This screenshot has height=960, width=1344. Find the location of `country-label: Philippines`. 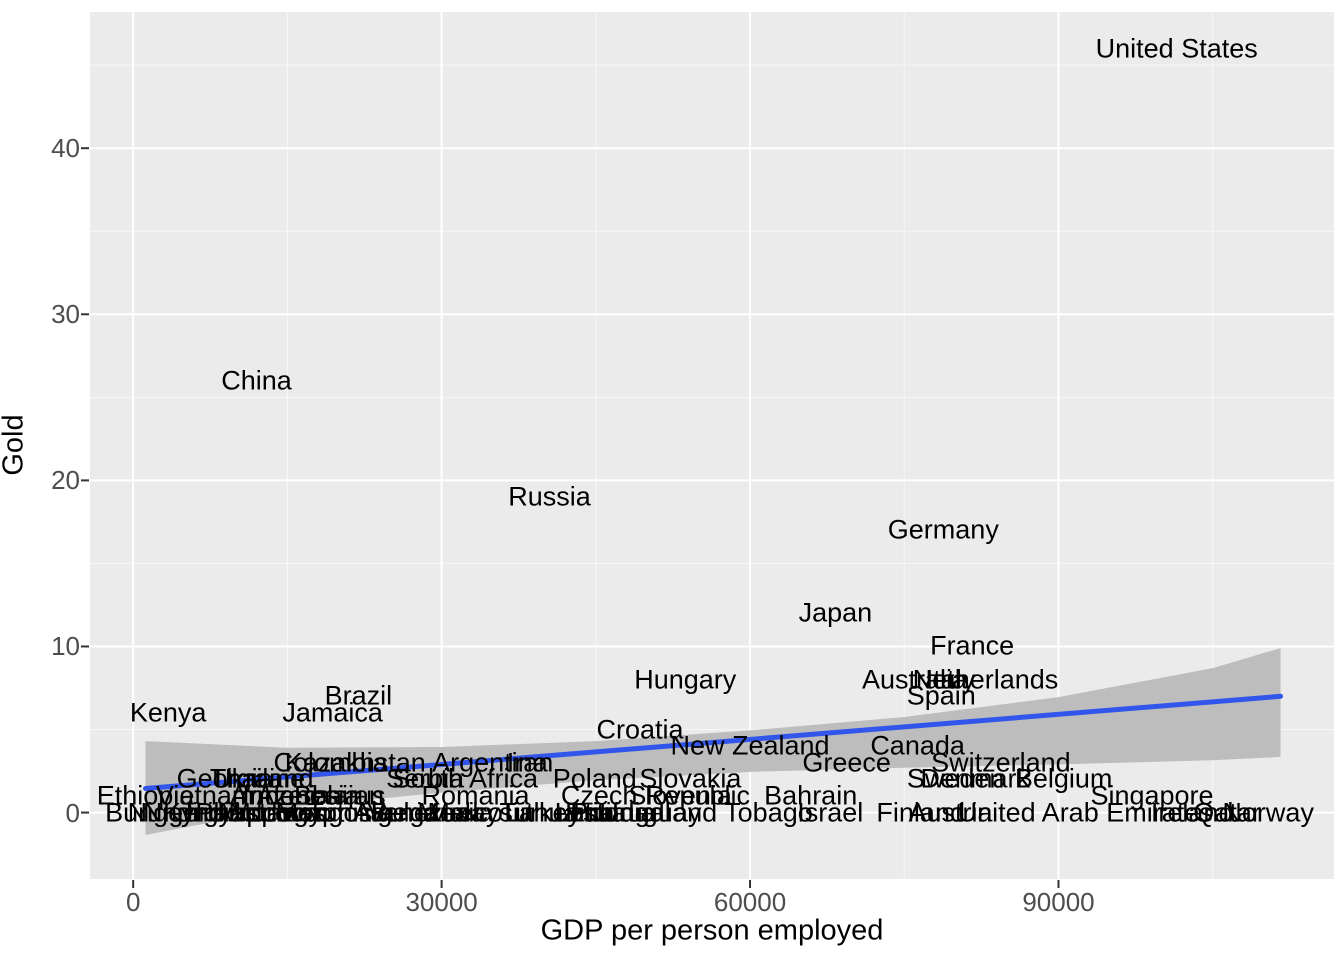

country-label: Philippines is located at coordinates (260, 812).